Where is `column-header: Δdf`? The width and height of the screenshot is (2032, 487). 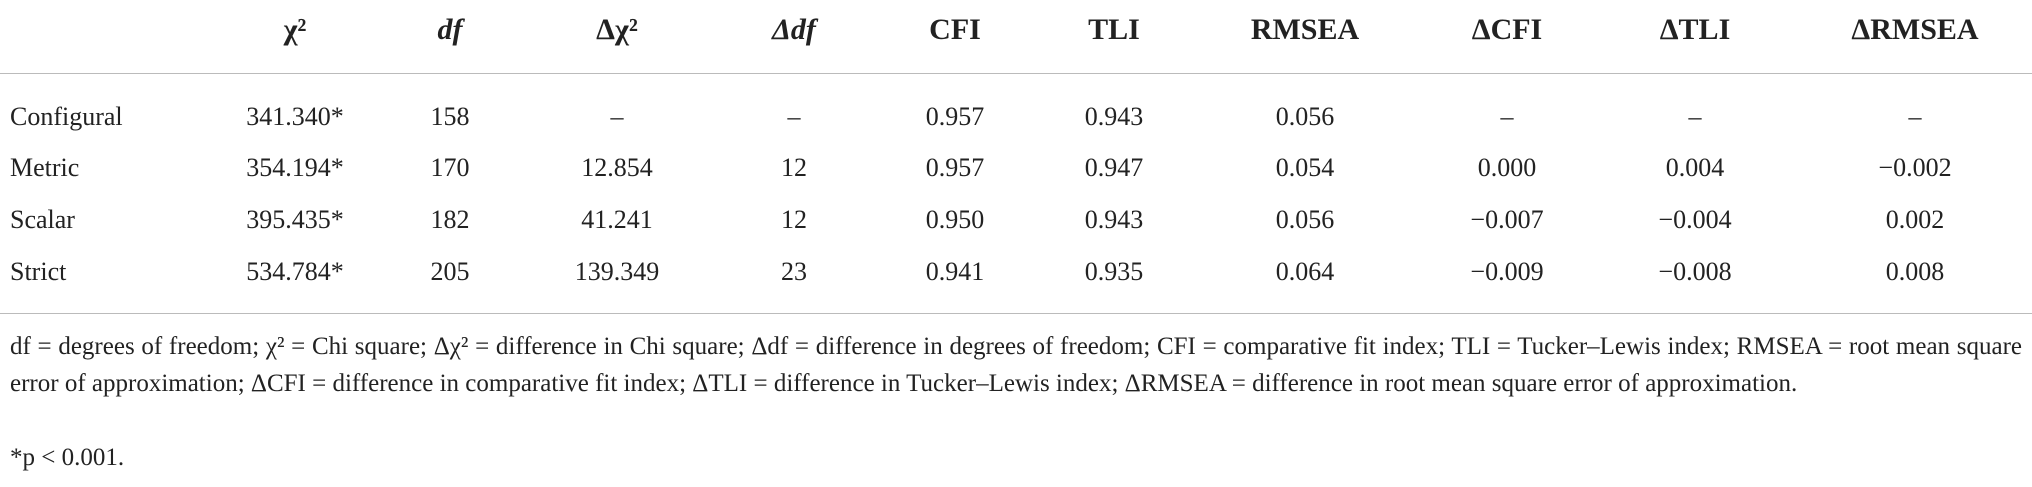
column-header: Δdf is located at coordinates (794, 29).